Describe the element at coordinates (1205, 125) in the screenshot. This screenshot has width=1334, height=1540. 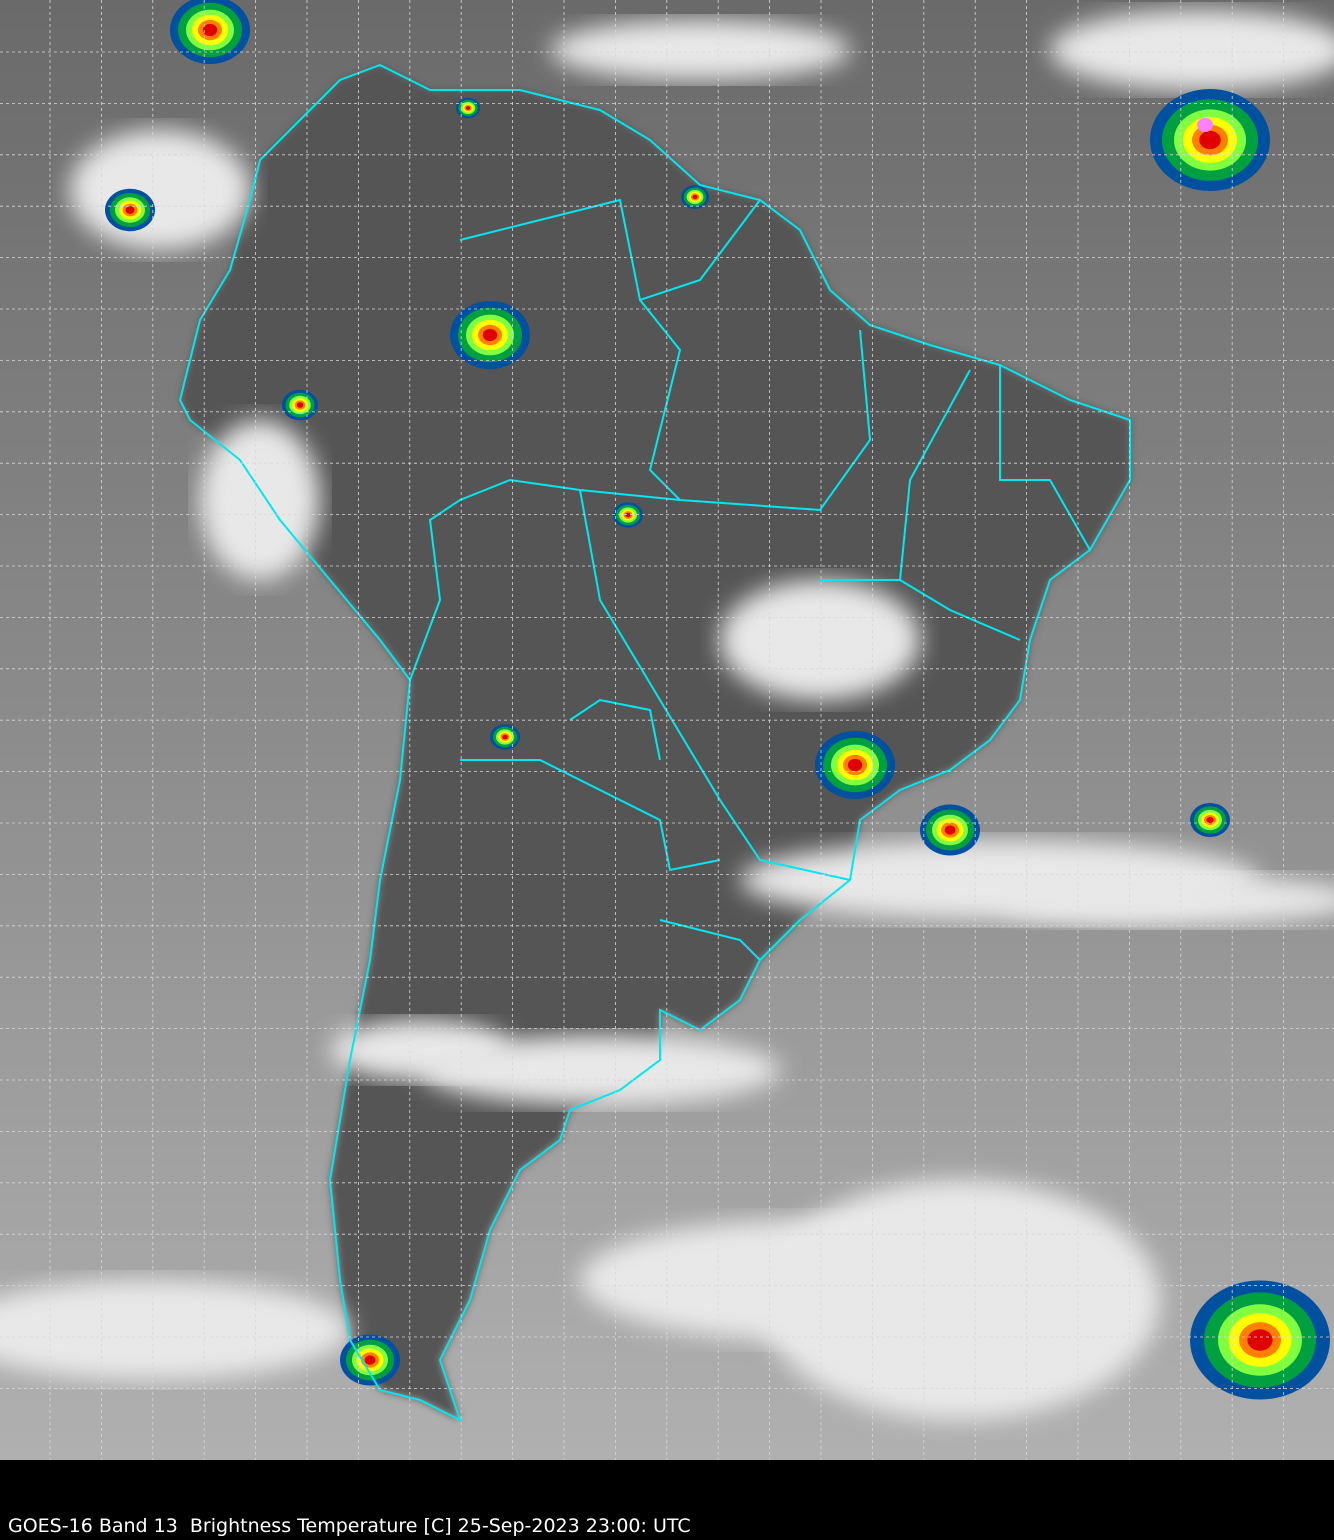
I see `convective-cell-core` at that location.